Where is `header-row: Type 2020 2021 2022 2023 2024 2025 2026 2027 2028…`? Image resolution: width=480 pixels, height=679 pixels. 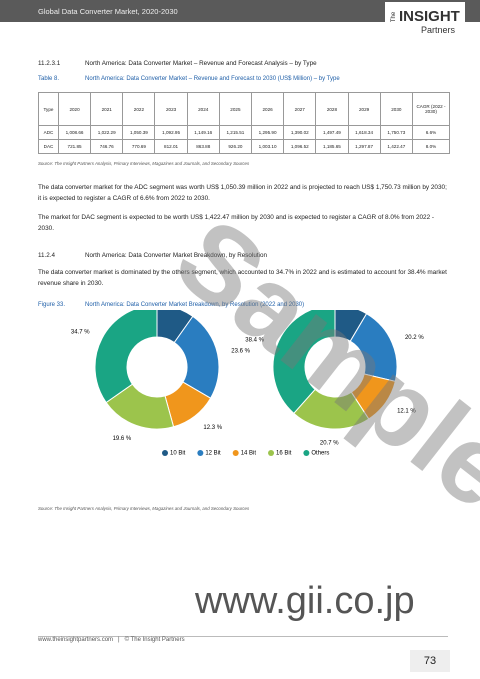 header-row: Type 2020 2021 2022 2023 2024 2025 2026 2027 2028… is located at coordinates (244, 109).